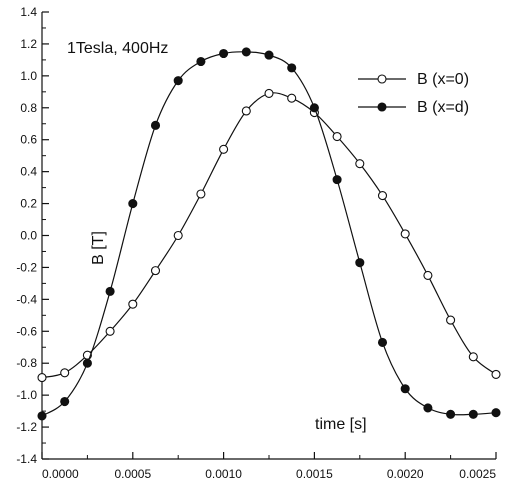 The image size is (523, 490). What do you see at coordinates (405, 474) in the screenshot?
I see `x-tick-label: 0.0020` at bounding box center [405, 474].